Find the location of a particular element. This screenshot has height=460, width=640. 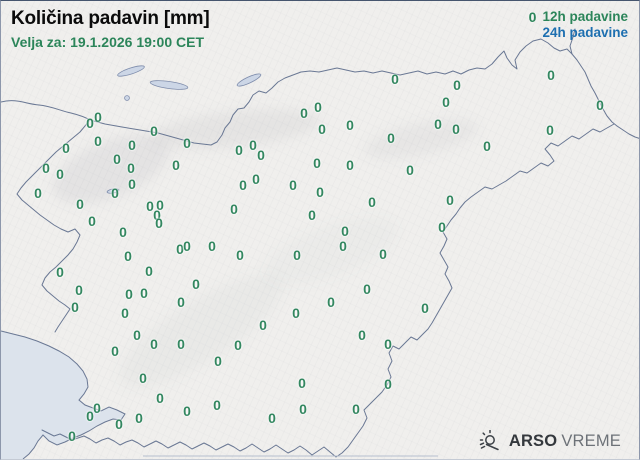

coastline is located at coordinates (63, 394).